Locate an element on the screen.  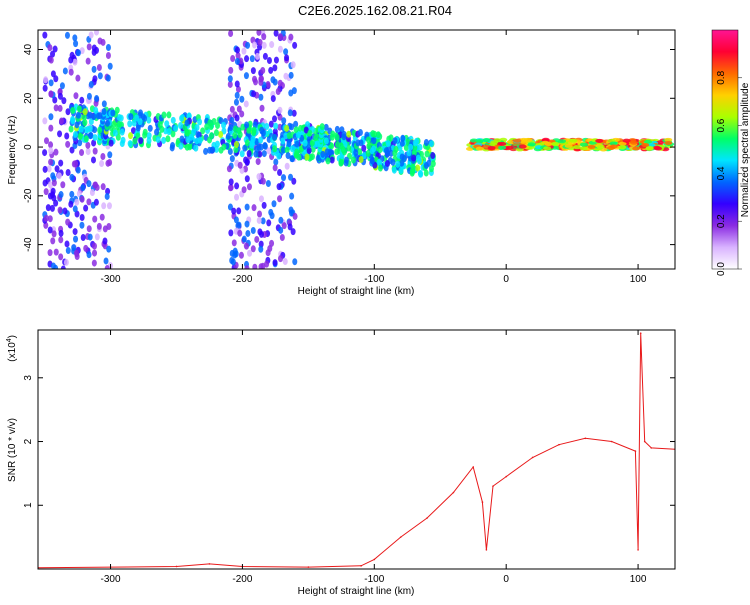
spectrogram-xlabel: Height of straight line (km) is located at coordinates (356, 291).